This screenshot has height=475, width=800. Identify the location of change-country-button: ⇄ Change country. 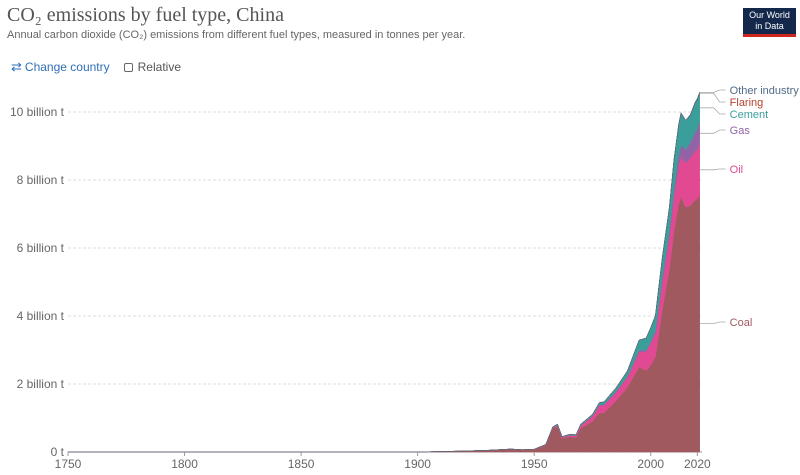
(60, 67).